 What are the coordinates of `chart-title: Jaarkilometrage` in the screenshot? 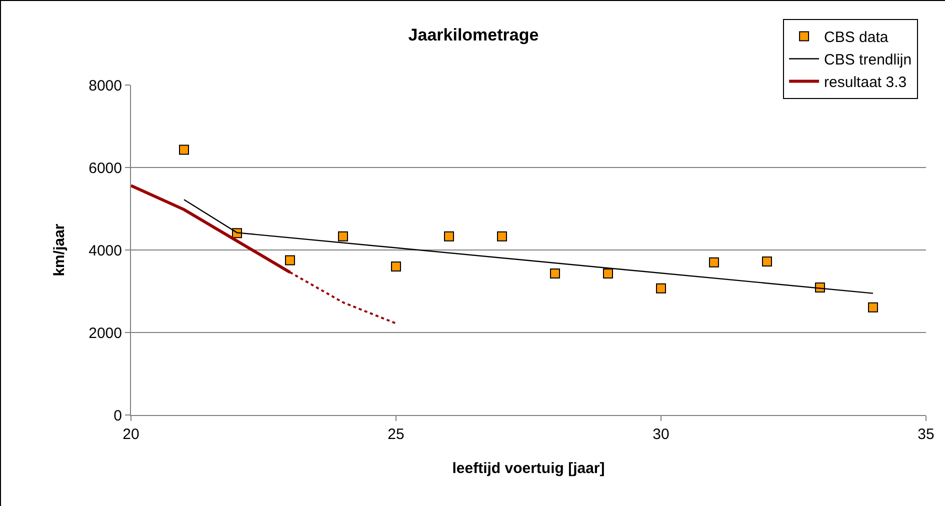 It's located at (473, 35).